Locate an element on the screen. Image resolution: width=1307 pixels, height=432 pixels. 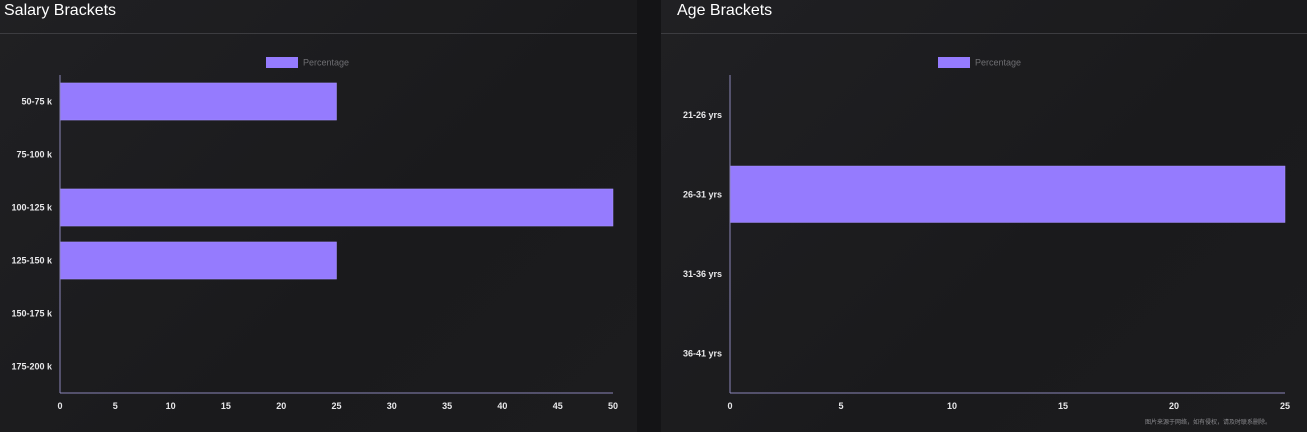
x-tick-label: 45 is located at coordinates (558, 406).